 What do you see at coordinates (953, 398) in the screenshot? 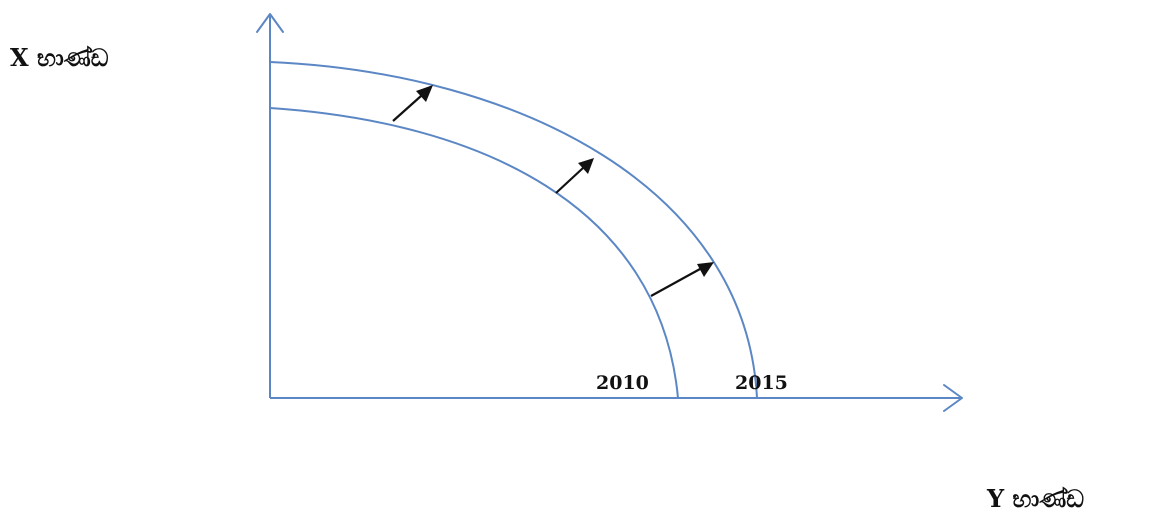
I see `horizontal-axis-arrowhead` at bounding box center [953, 398].